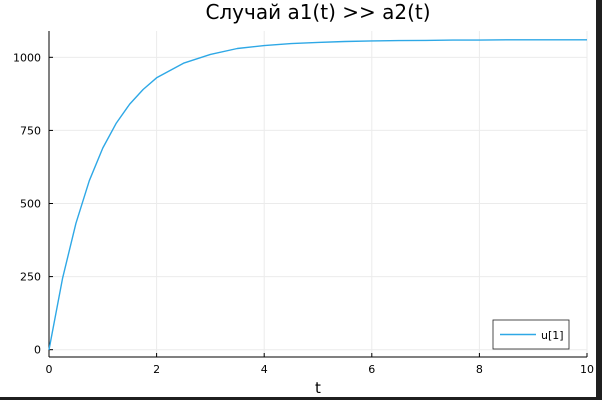  I want to click on legend: u[1], so click(531, 334).